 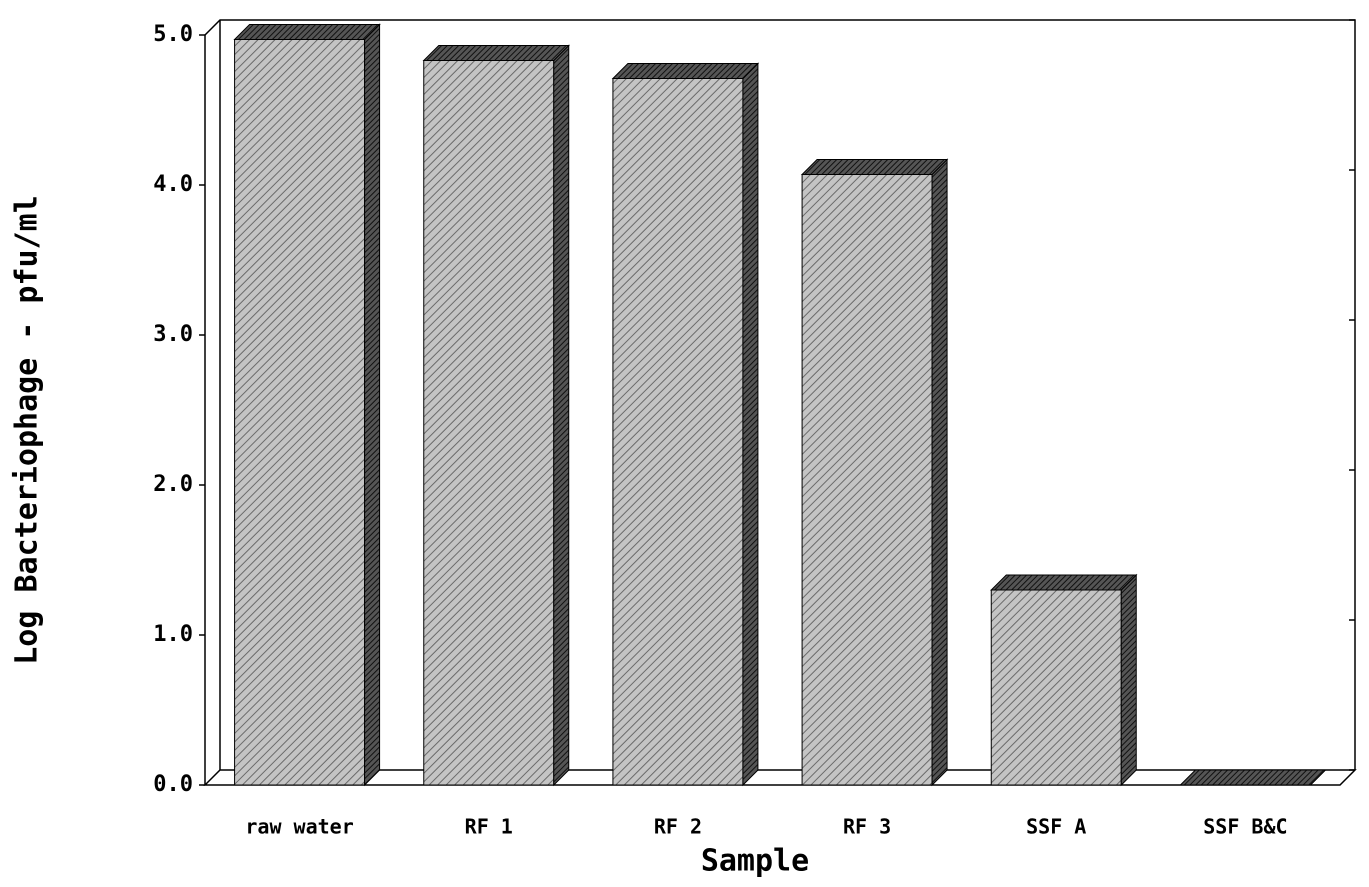 I want to click on y-tick-label: 0.0, so click(x=173, y=784).